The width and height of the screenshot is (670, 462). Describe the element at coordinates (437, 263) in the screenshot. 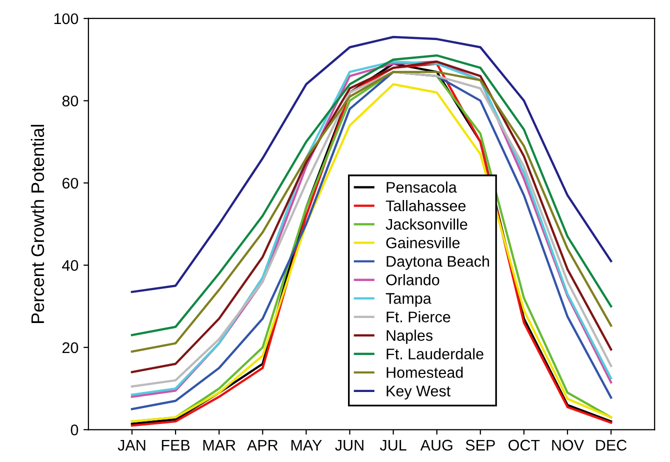

I see `legend-label: Daytona Beach` at that location.